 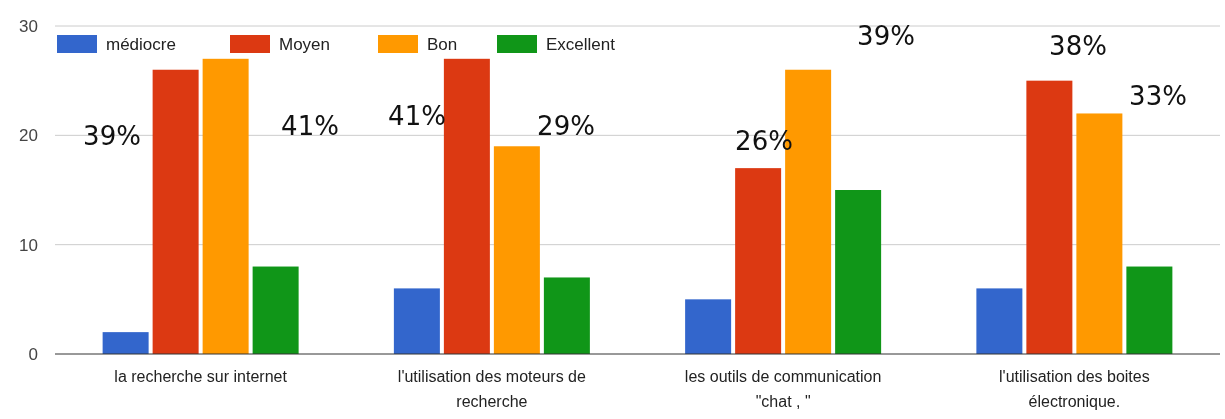 I want to click on y-tick-label: 30, so click(x=28, y=26).